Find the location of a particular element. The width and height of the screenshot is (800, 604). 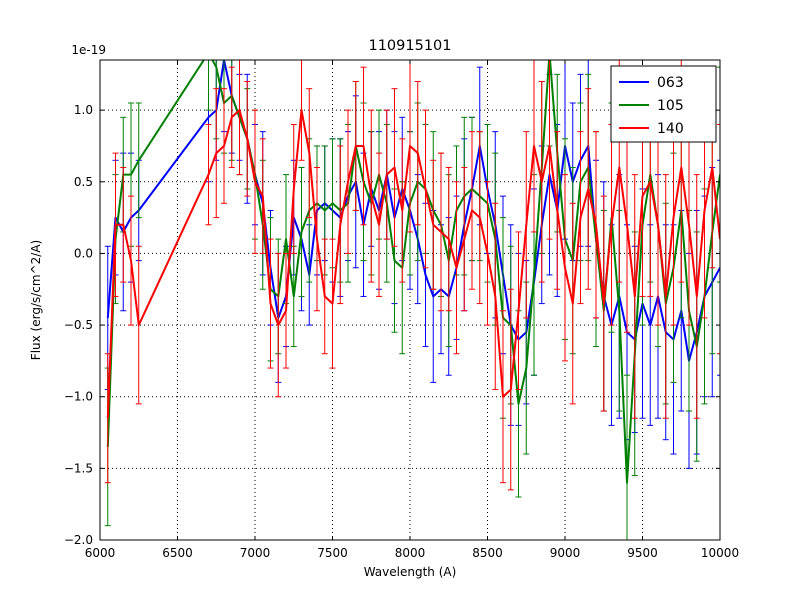

x-tick-label: 9000 is located at coordinates (565, 553).